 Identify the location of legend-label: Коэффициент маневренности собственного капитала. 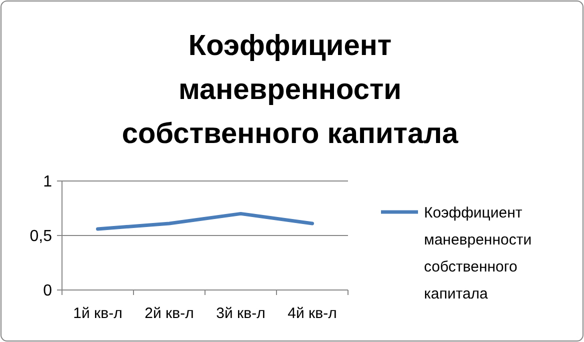
(478, 253).